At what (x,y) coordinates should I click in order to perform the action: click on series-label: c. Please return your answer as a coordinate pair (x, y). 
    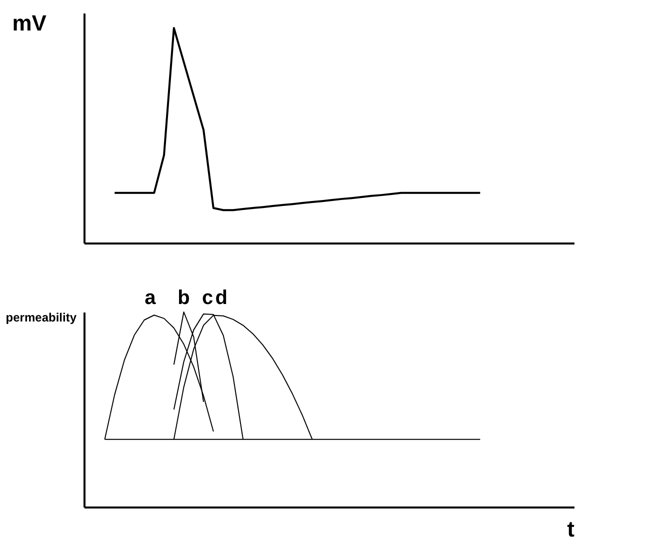
    Looking at the image, I should click on (208, 298).